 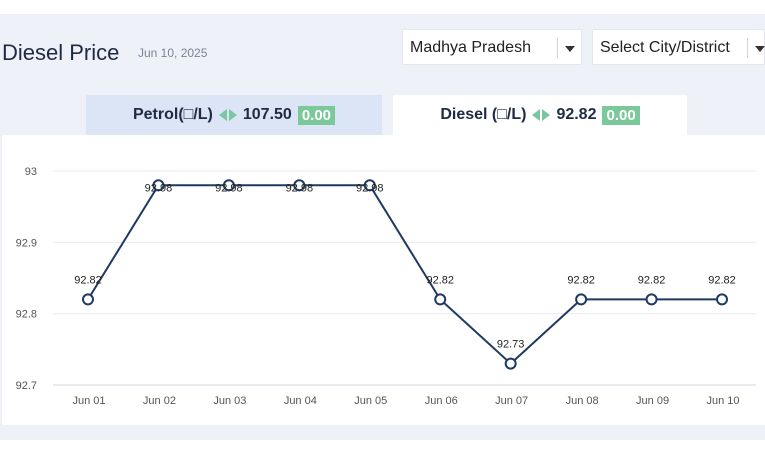 What do you see at coordinates (722, 401) in the screenshot?
I see `x-tick-label: Jun 10` at bounding box center [722, 401].